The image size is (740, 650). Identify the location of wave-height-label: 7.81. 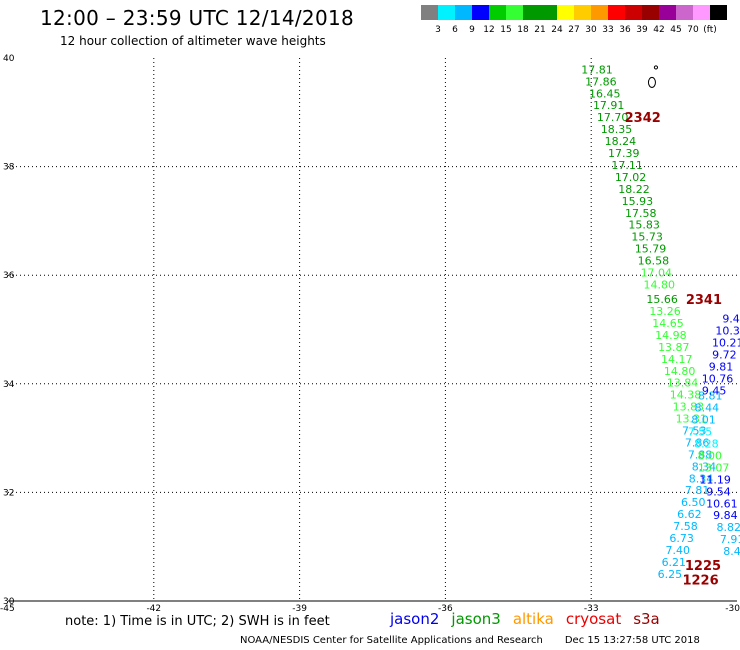
(697, 490).